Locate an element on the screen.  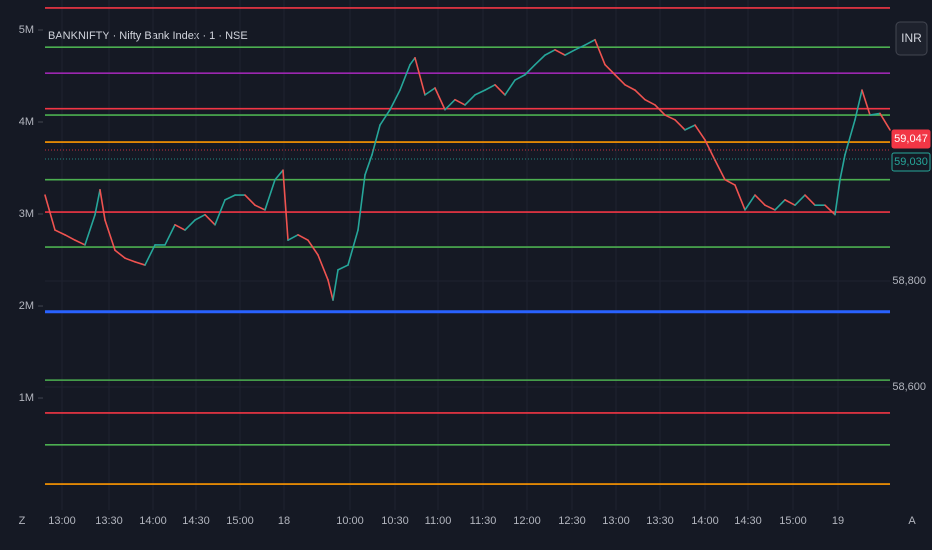
currency-button is located at coordinates (911, 38).